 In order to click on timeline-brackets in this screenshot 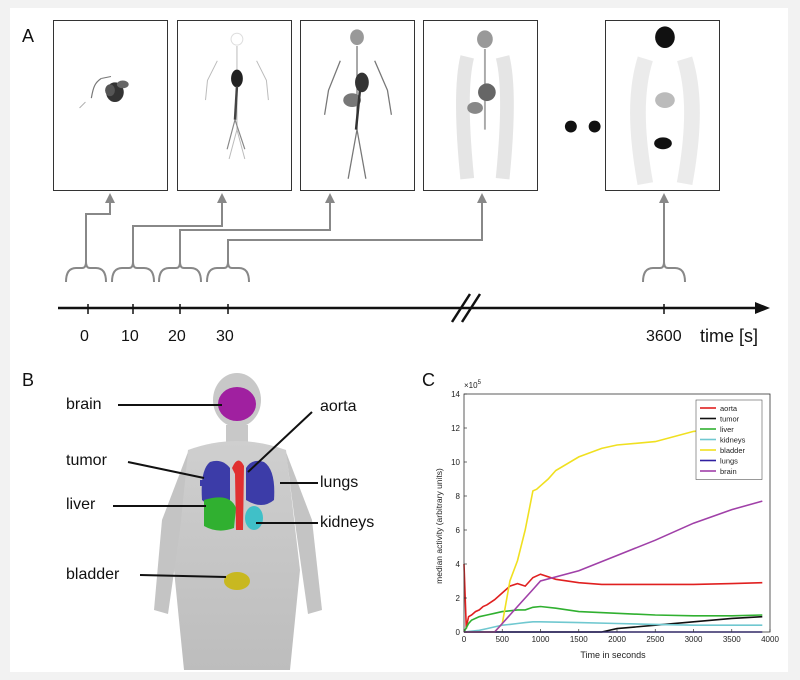, I will do `click(375, 272)`.